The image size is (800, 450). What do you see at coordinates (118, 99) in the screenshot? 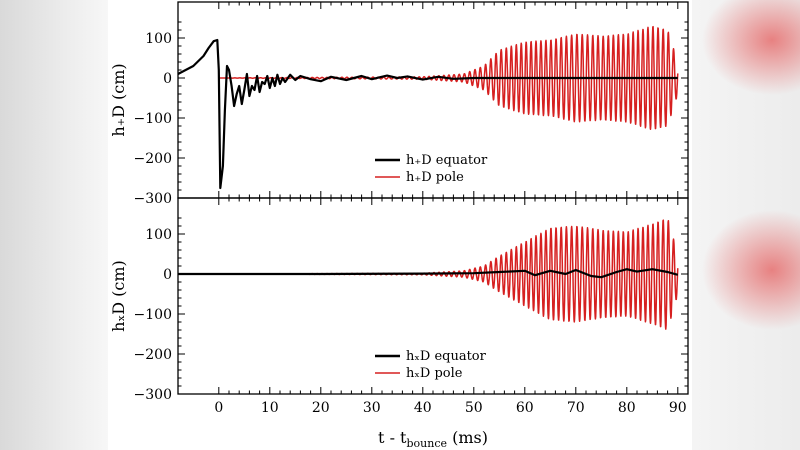
I see `top-ylabel: h₊D (cm)` at bounding box center [118, 99].